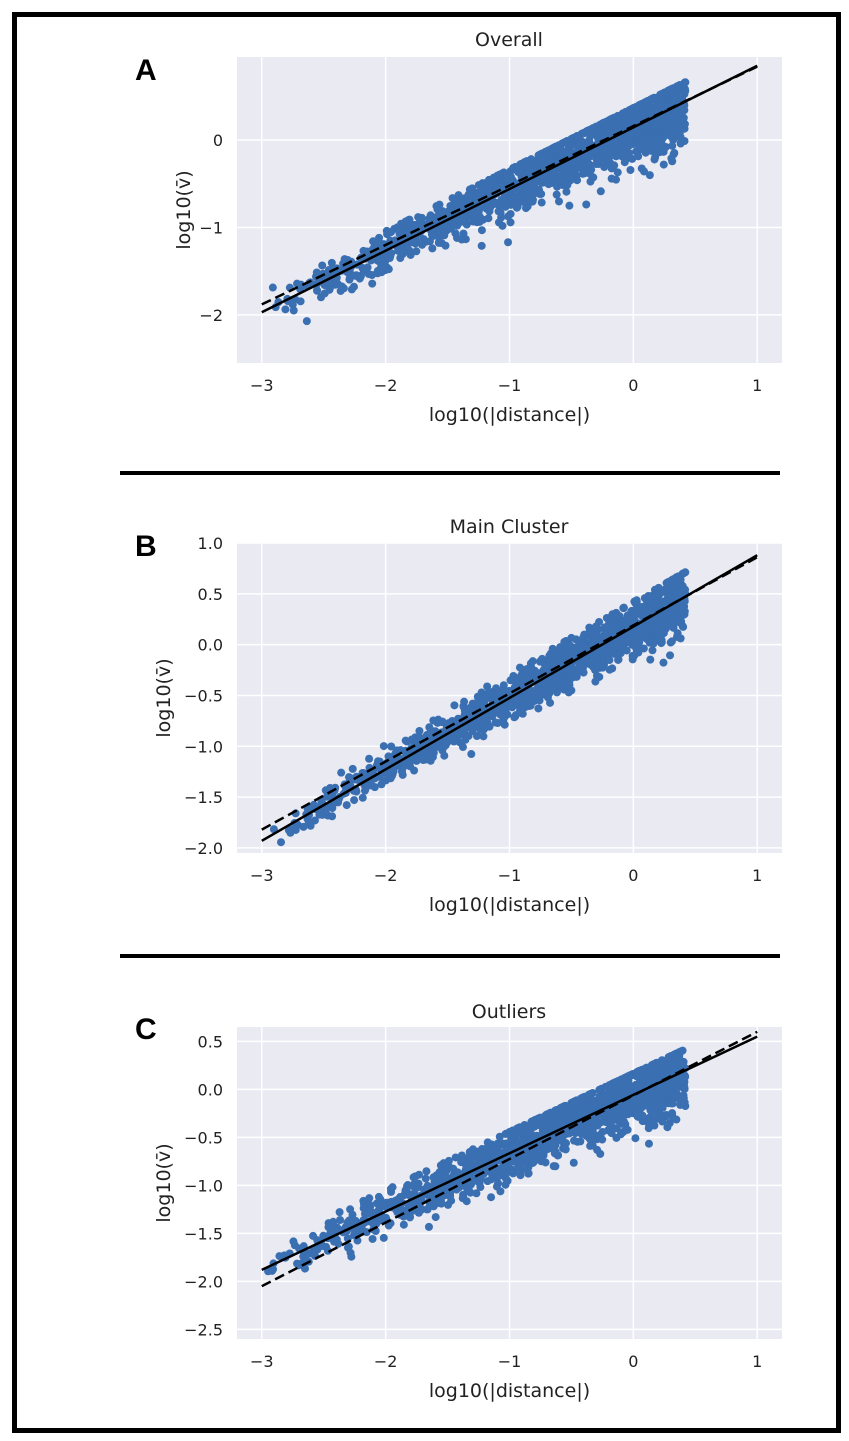  What do you see at coordinates (164, 697) in the screenshot?
I see `y-axis-label: log10(v̄)` at bounding box center [164, 697].